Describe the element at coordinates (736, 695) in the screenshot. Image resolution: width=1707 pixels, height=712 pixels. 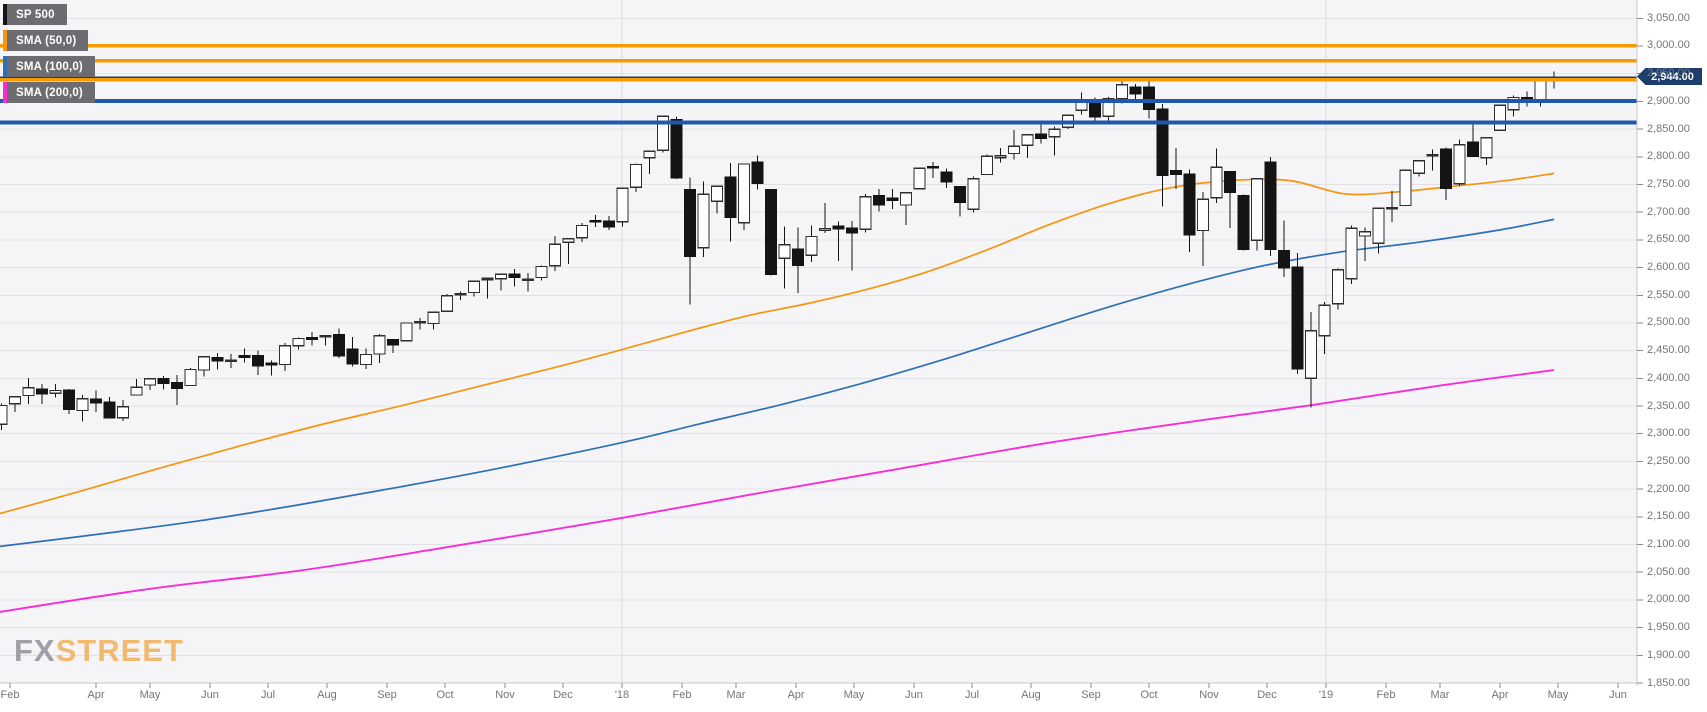
I see `x-axis-label: Mar` at that location.